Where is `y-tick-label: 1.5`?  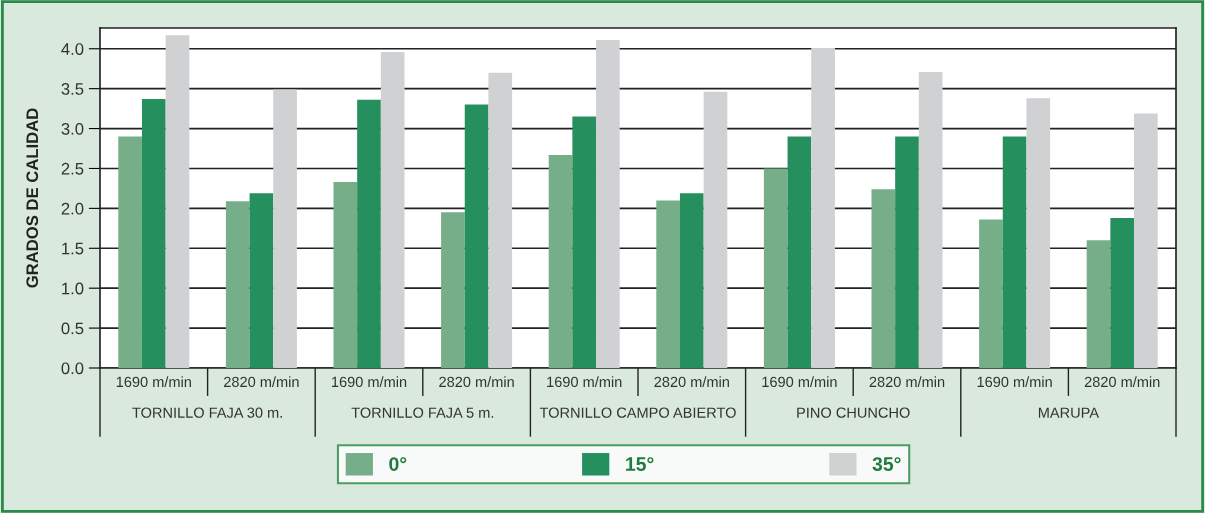
y-tick-label: 1.5 is located at coordinates (73, 248).